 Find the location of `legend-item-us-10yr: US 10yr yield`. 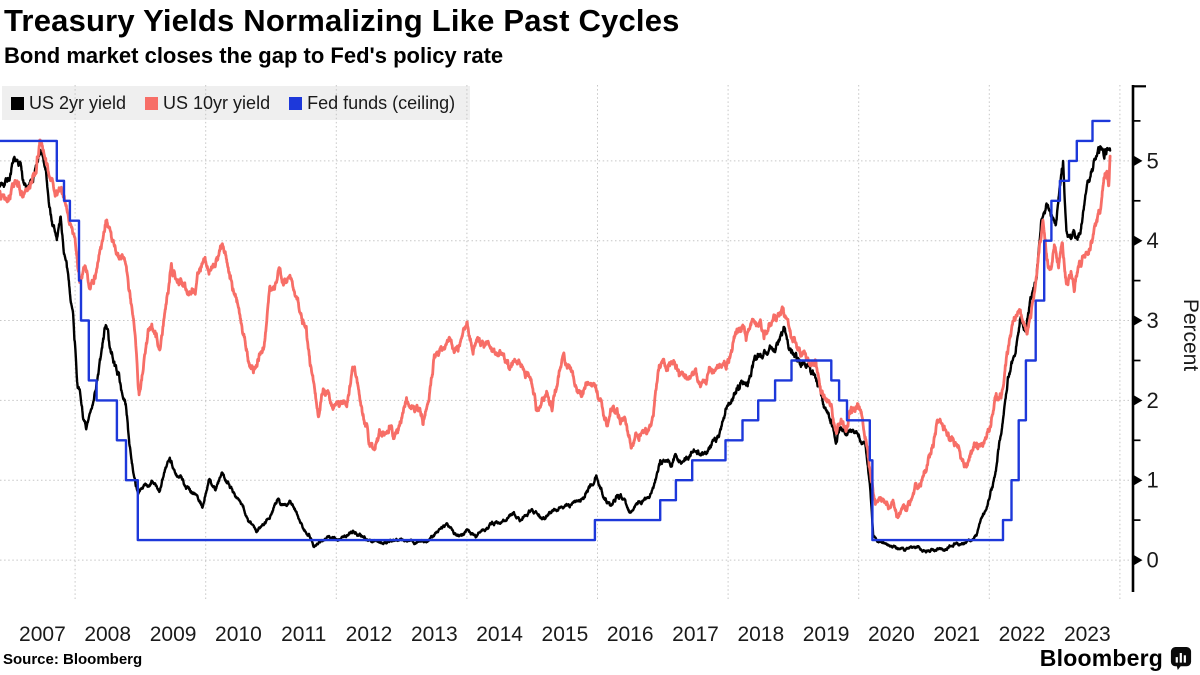

legend-item-us-10yr: US 10yr yield is located at coordinates (207, 103).